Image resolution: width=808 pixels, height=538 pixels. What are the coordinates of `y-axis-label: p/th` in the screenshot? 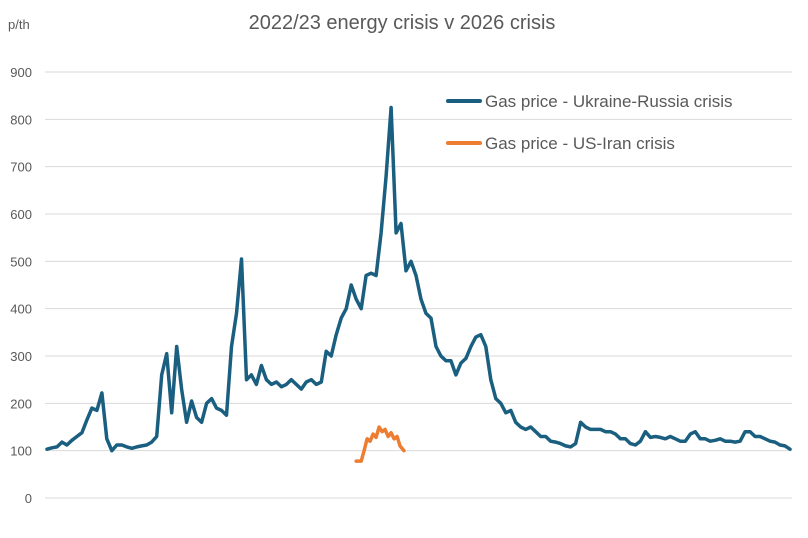 It's located at (19, 24).